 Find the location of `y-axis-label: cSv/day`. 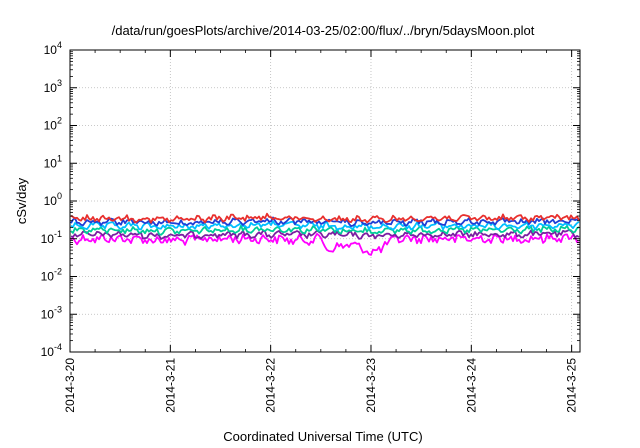

y-axis-label: cSv/day is located at coordinates (21, 200).